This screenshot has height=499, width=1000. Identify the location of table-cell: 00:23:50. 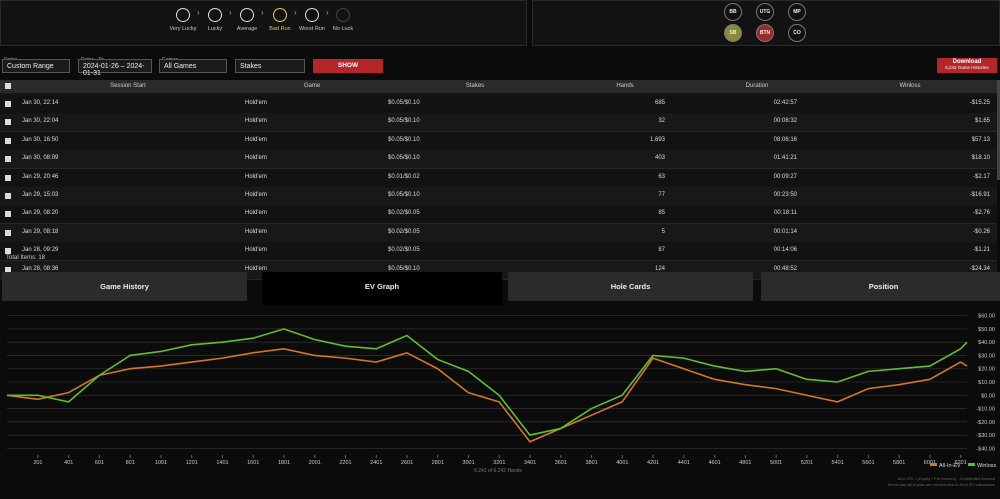
(785, 195).